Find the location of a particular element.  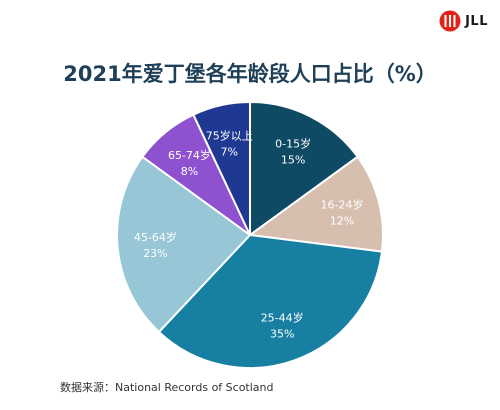

slice-value-label: 15% is located at coordinates (293, 159).